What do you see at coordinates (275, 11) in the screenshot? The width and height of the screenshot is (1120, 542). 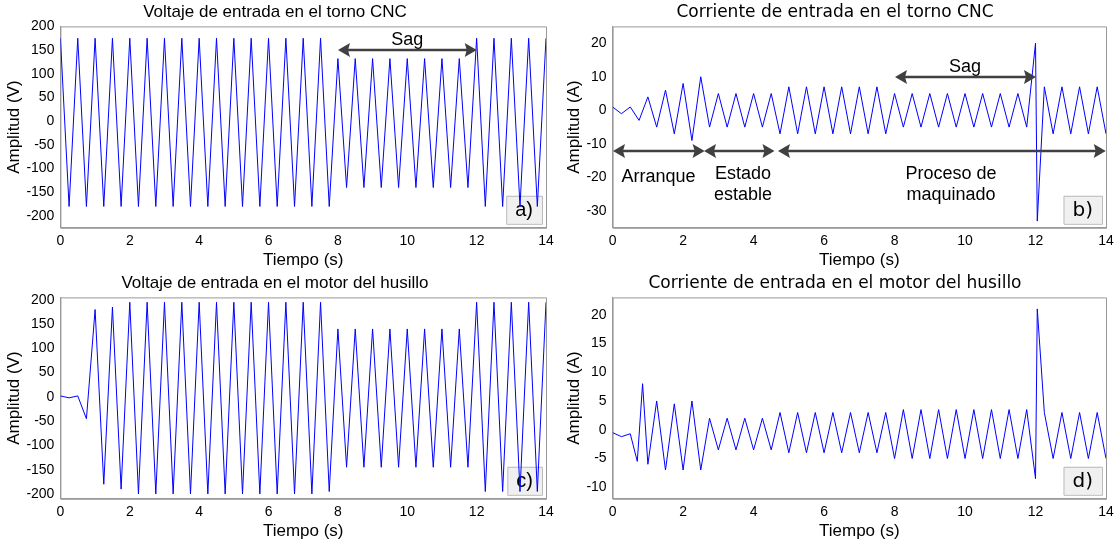 I see `chart-title: Voltaje de entrada en el torno CNC` at bounding box center [275, 11].